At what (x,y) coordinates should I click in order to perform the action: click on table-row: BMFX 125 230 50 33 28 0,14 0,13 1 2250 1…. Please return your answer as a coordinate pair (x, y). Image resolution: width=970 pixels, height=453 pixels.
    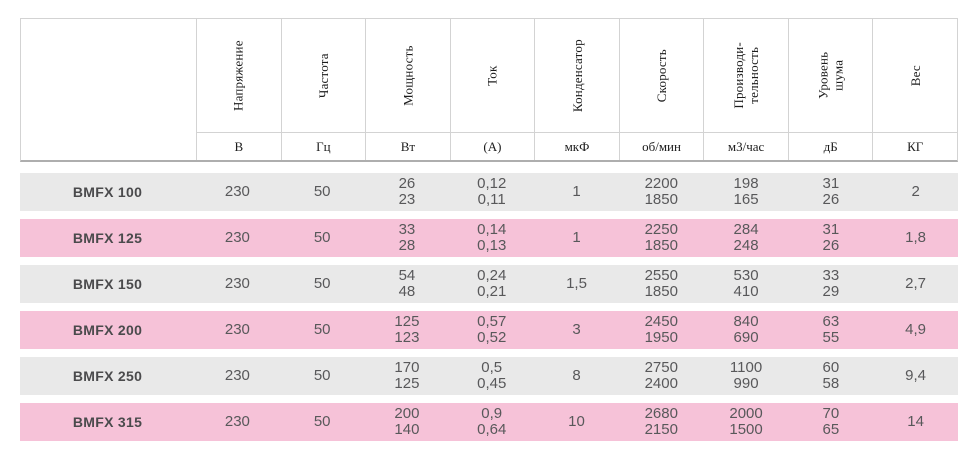
    Looking at the image, I should click on (489, 238).